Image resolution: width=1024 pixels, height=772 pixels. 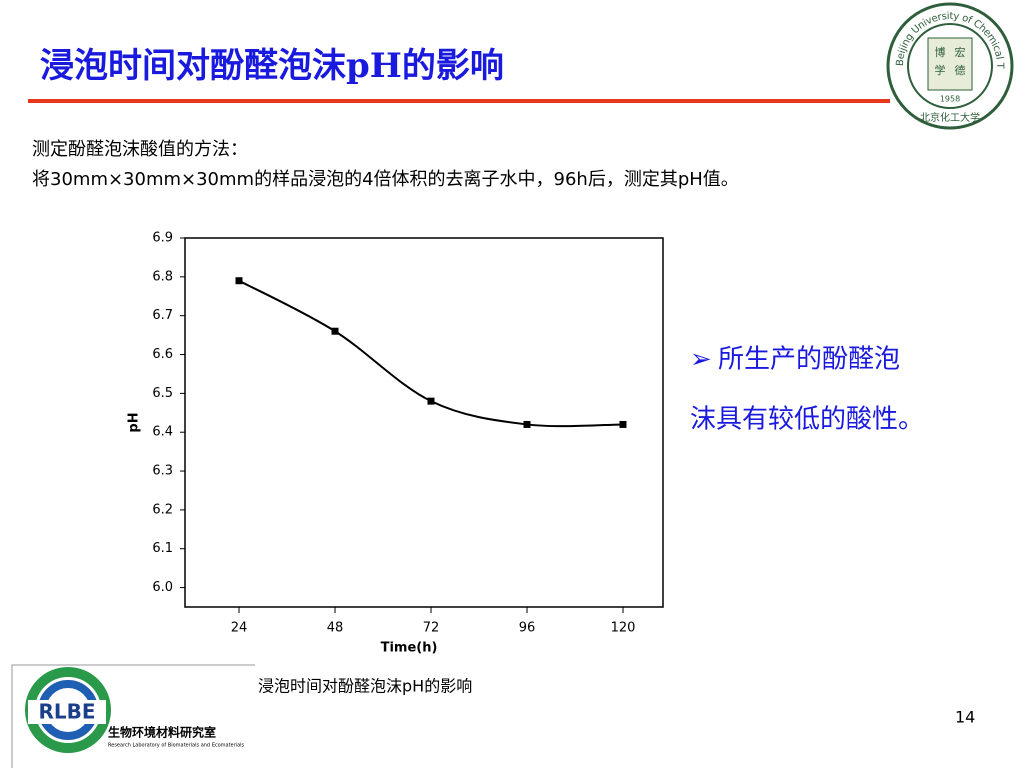 What do you see at coordinates (162, 587) in the screenshot?
I see `y-tick-label: 6.0` at bounding box center [162, 587].